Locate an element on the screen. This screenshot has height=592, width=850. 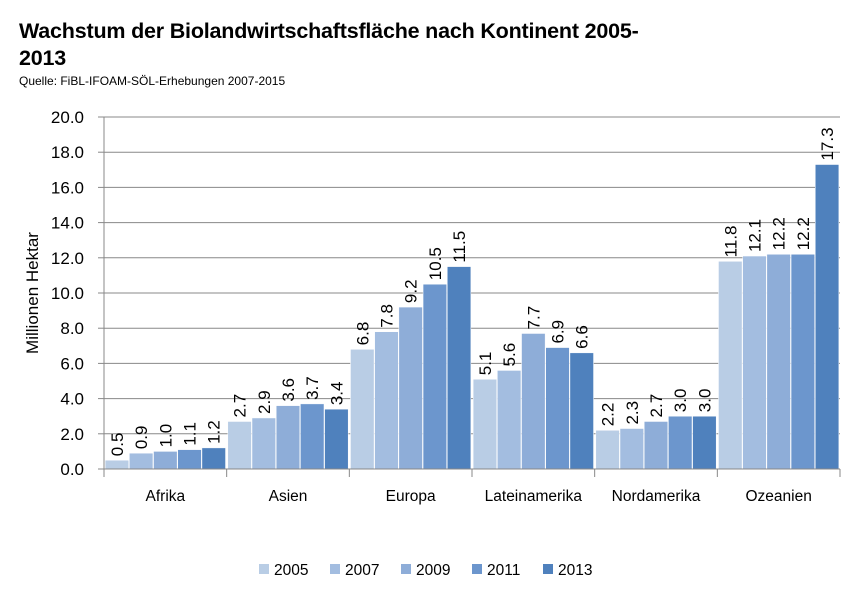
y-tick-label: 18.0 is located at coordinates (67, 152).